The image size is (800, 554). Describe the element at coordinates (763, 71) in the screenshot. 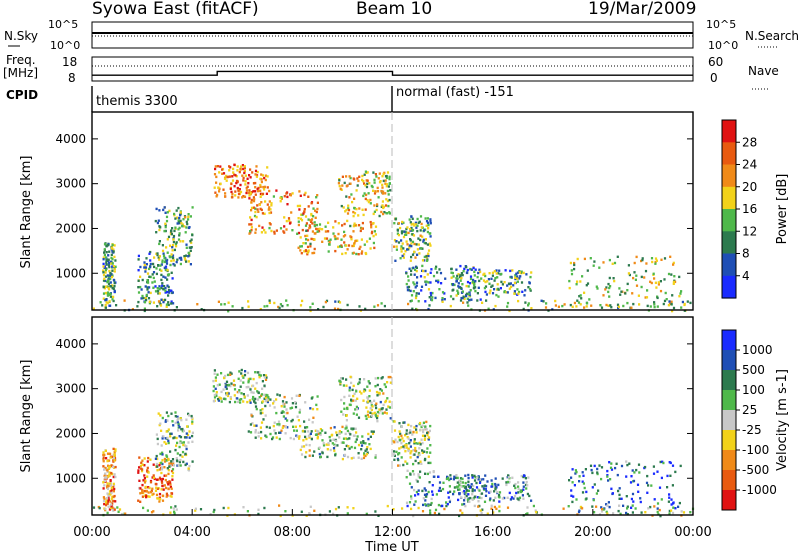

I see `nave-label: Nave` at that location.